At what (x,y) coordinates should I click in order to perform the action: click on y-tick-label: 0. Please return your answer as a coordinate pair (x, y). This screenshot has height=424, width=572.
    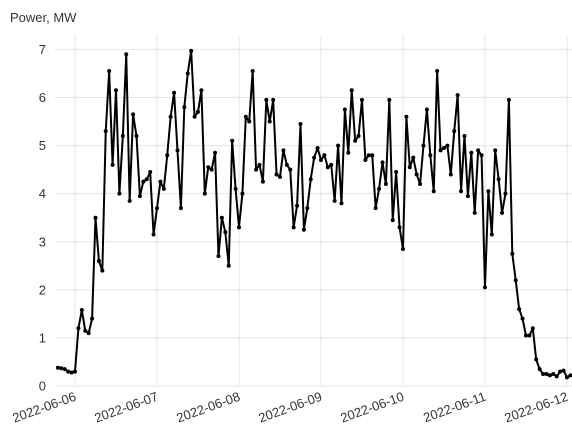
    Looking at the image, I should click on (42, 386).